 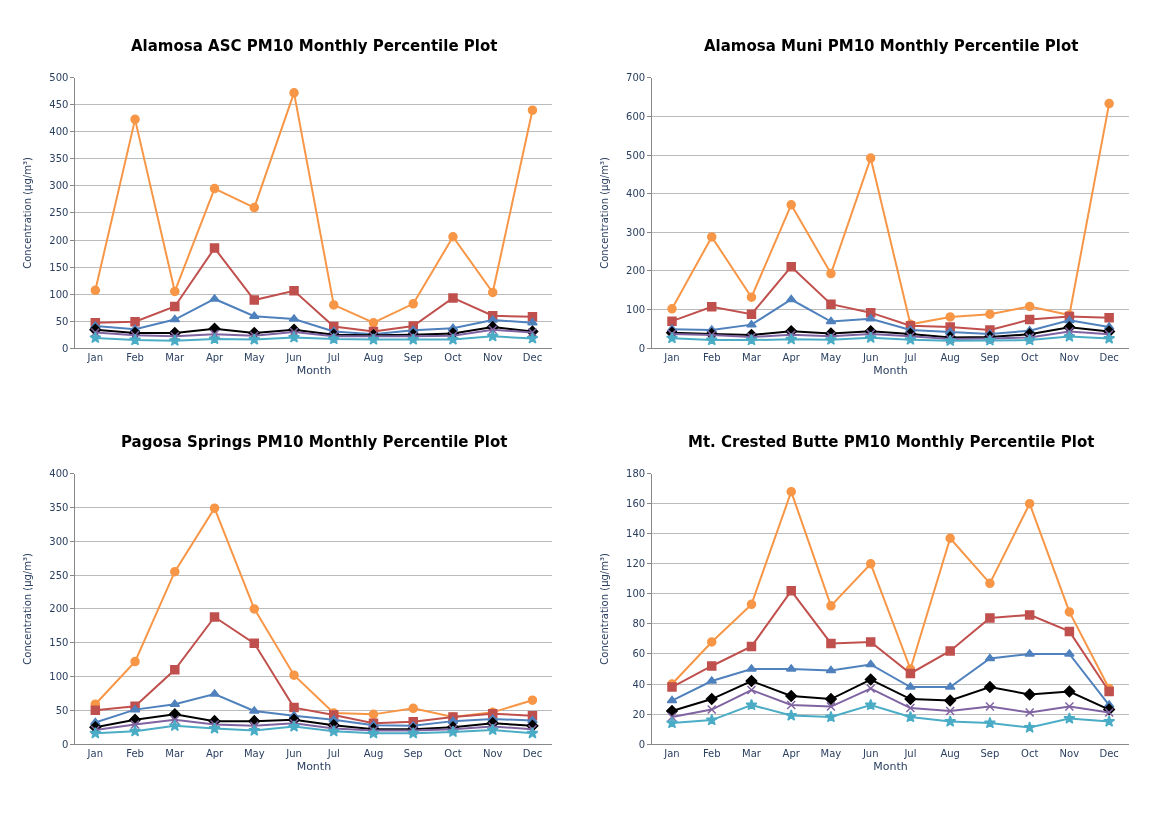 I want to click on y-tick-label: 120, so click(x=636, y=564).